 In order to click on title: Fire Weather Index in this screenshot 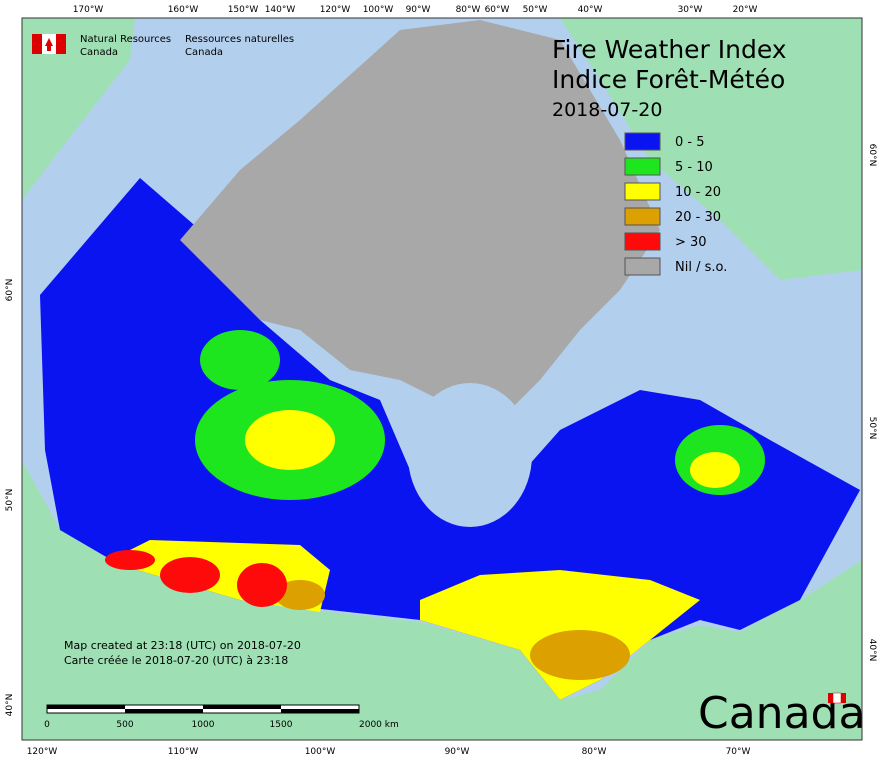, I will do `click(669, 49)`.